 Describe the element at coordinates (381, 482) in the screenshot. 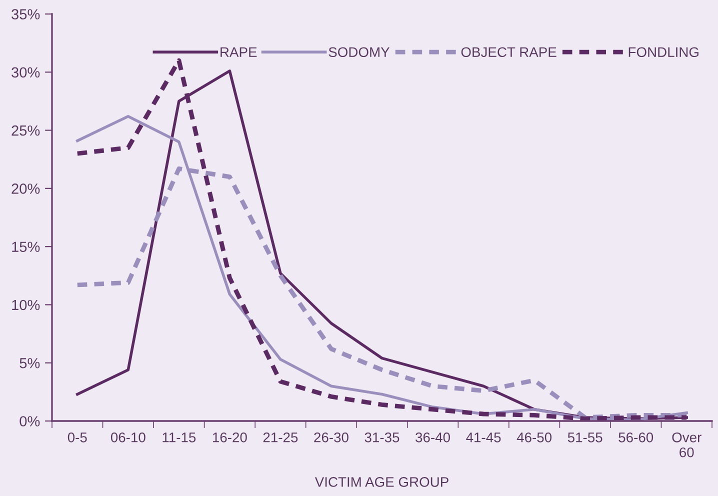

I see `x-axis-title: VICTIM AGE GROUP` at that location.